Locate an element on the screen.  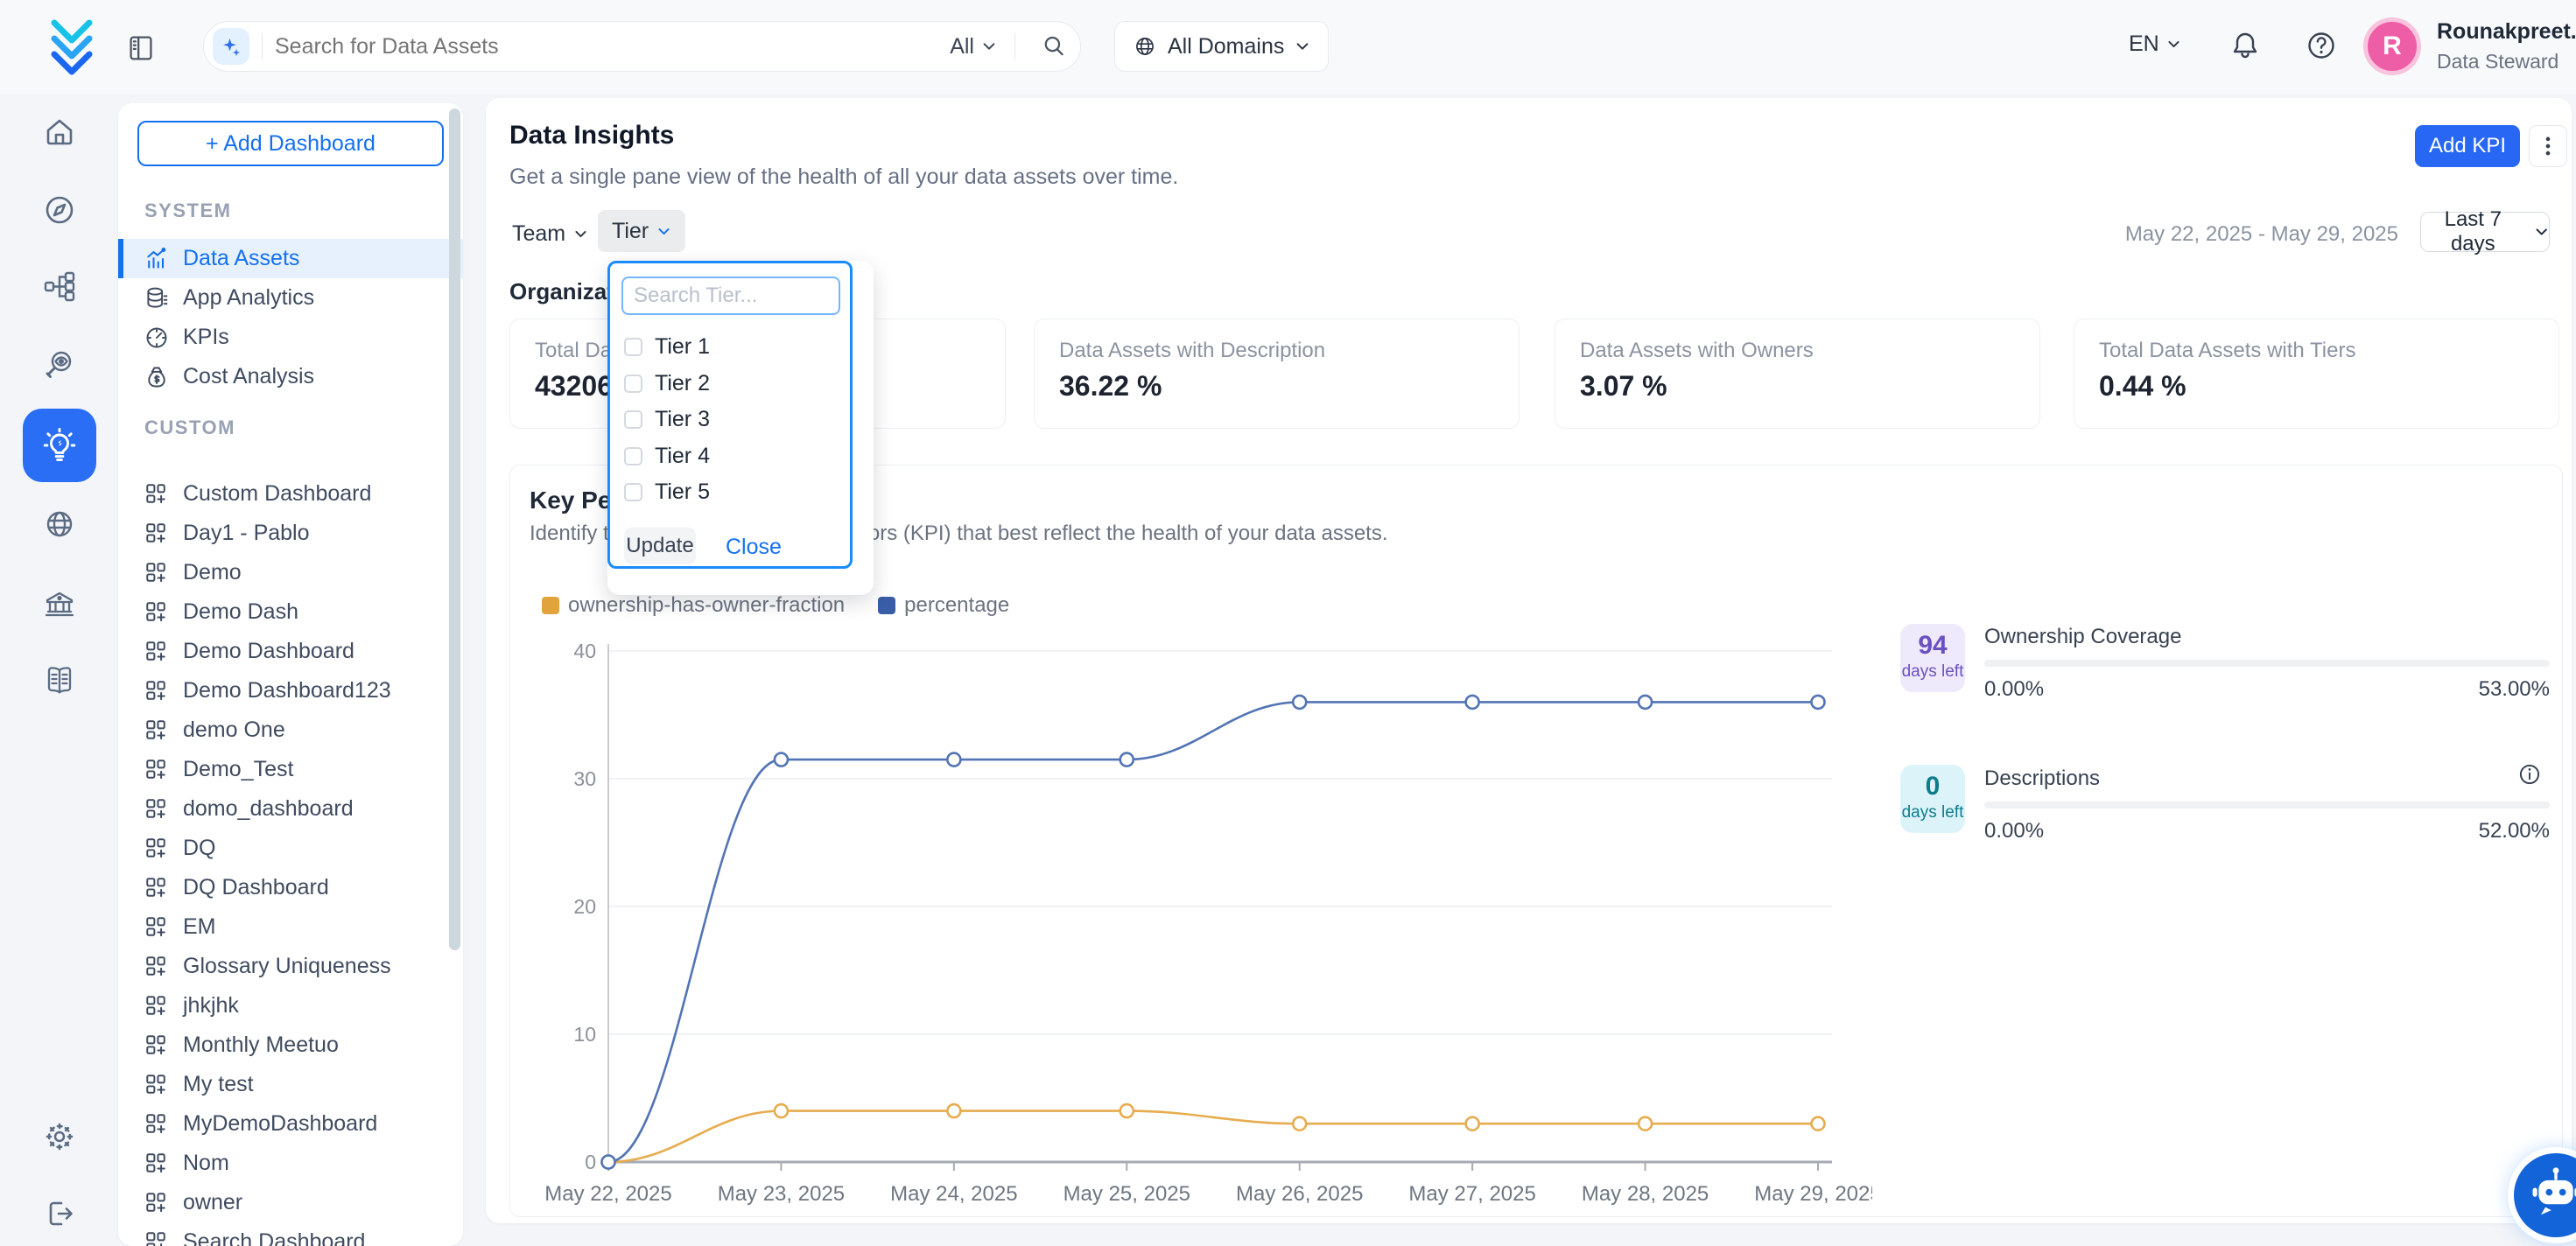
svg-text: 20 is located at coordinates (584, 906).